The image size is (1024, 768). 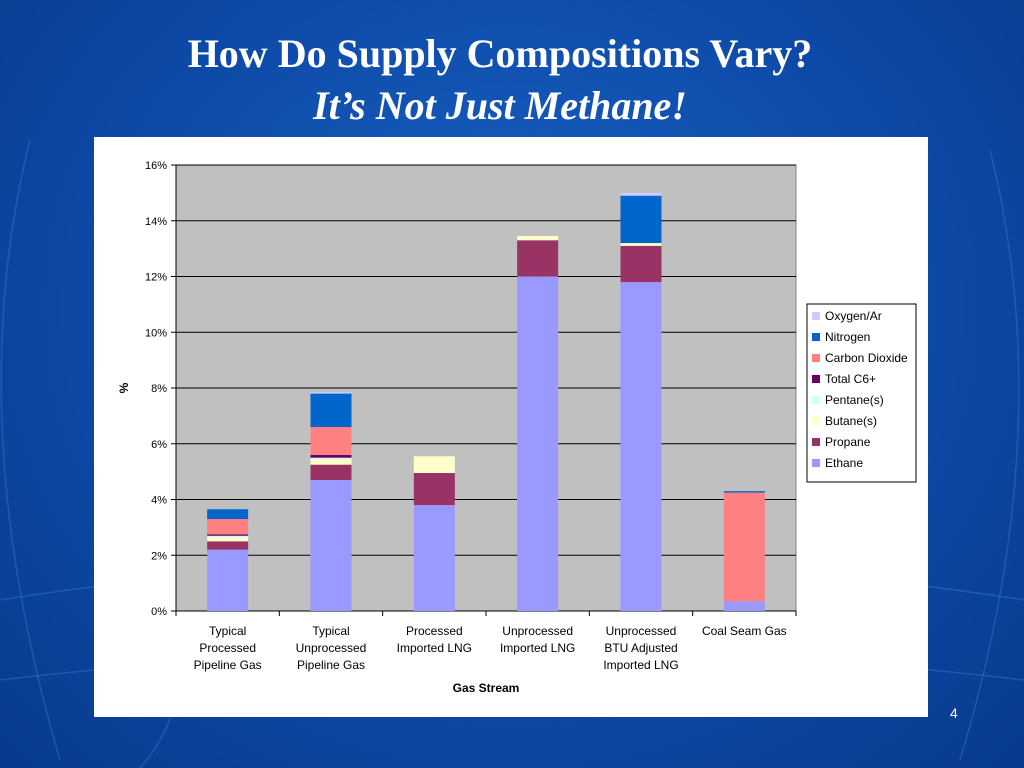 I want to click on legend-entry: Carbon Dioxide, so click(x=866, y=358).